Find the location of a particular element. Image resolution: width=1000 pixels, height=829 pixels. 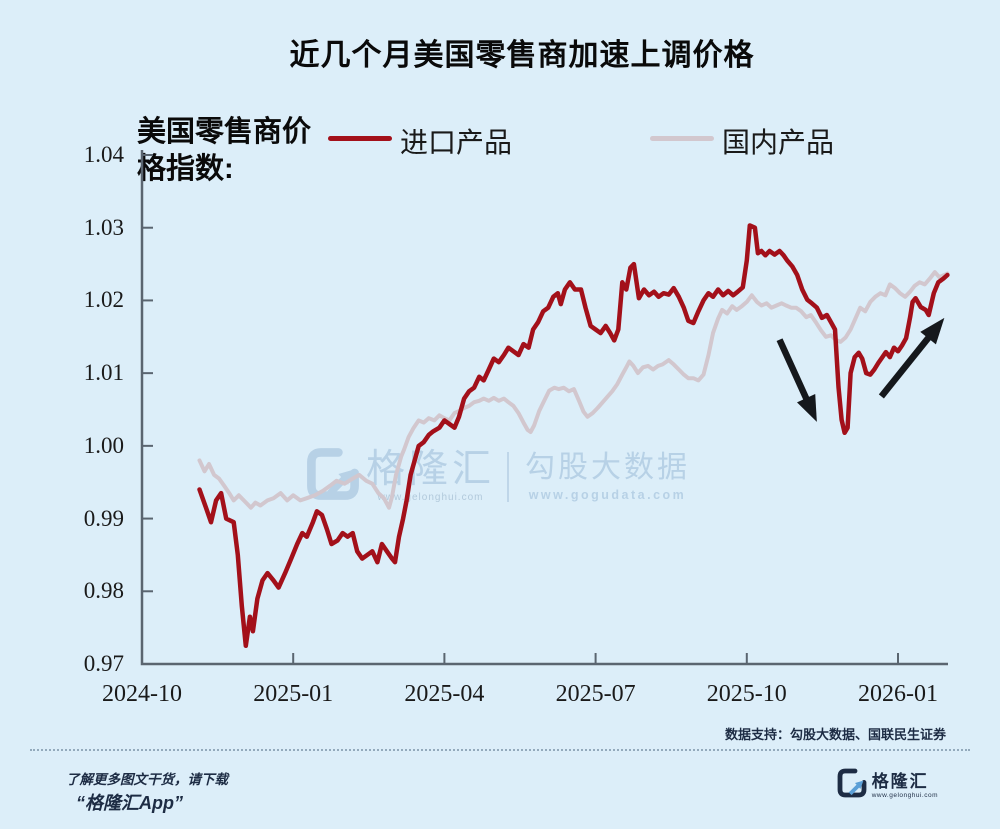

legend-axis-label: 美国零售商价 格指数: is located at coordinates (224, 151).